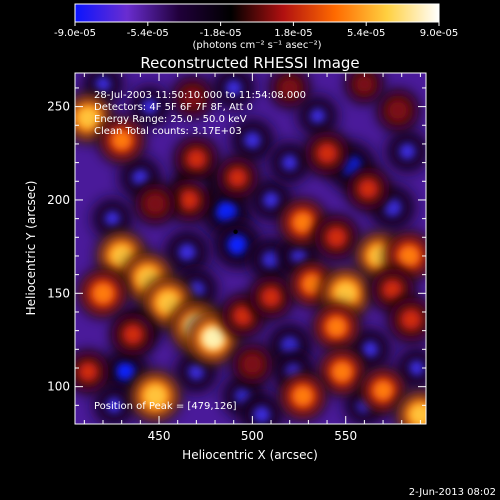 Image resolution: width=500 pixels, height=500 pixels. What do you see at coordinates (168, 131) in the screenshot?
I see `annotation-line: Clean Total counts: 3.17E+03` at bounding box center [168, 131].